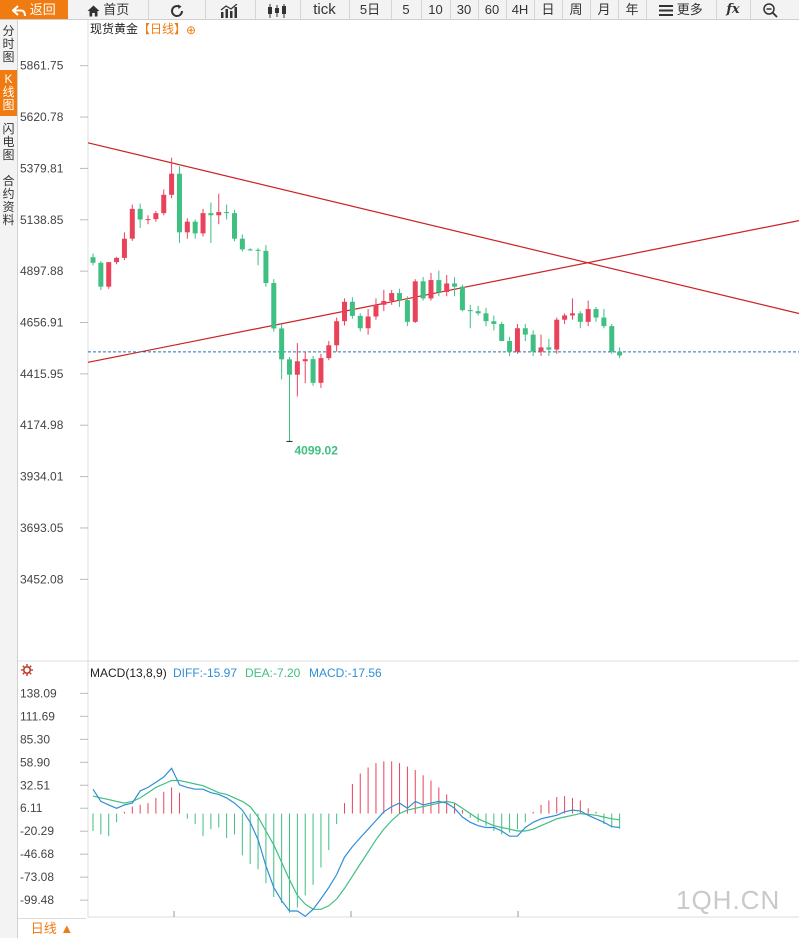 The image size is (799, 939). I want to click on macd-axis-label: 32.51, so click(35, 785).